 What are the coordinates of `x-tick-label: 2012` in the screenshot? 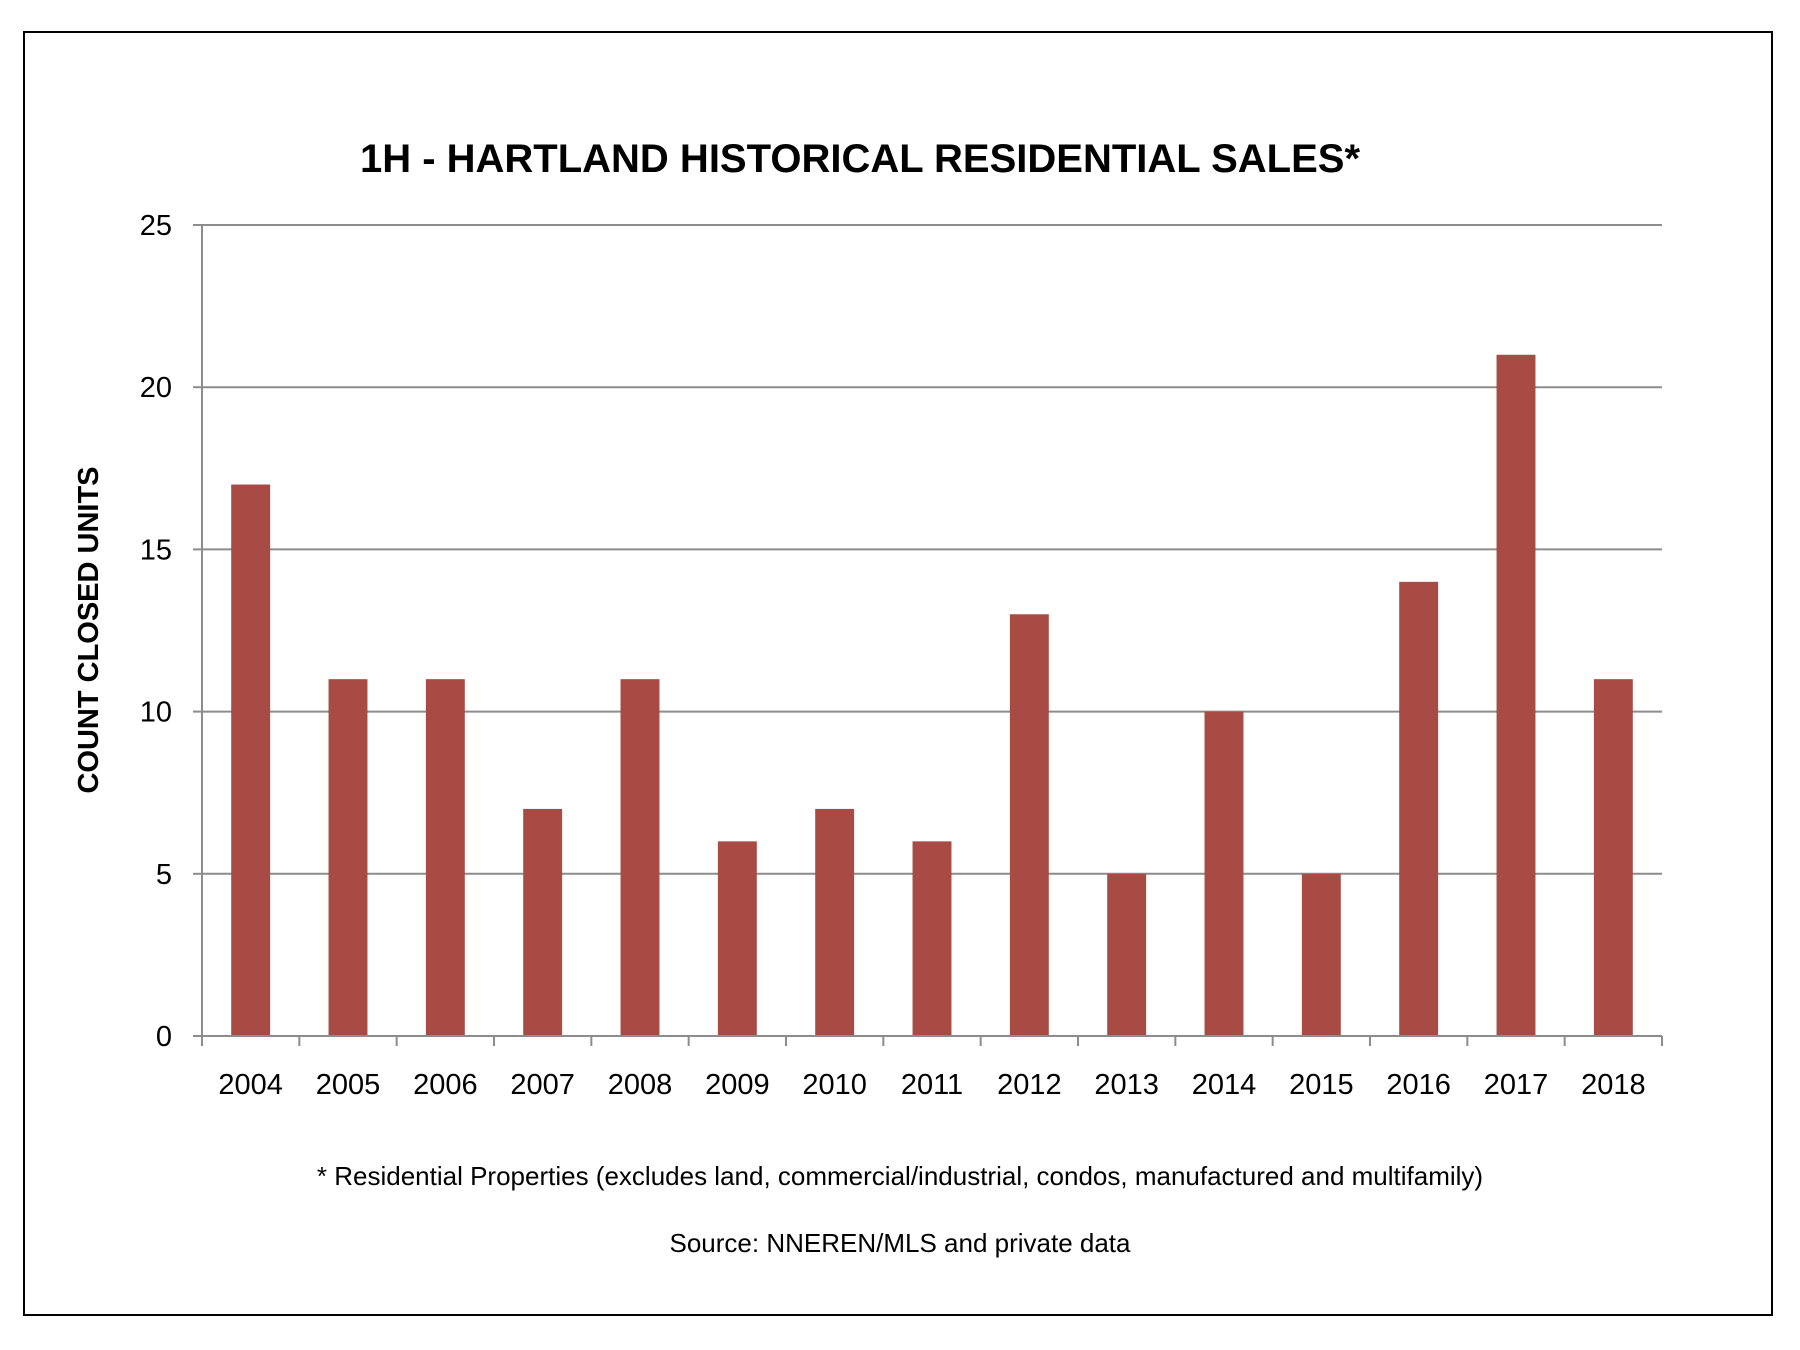 It's located at (1029, 1085).